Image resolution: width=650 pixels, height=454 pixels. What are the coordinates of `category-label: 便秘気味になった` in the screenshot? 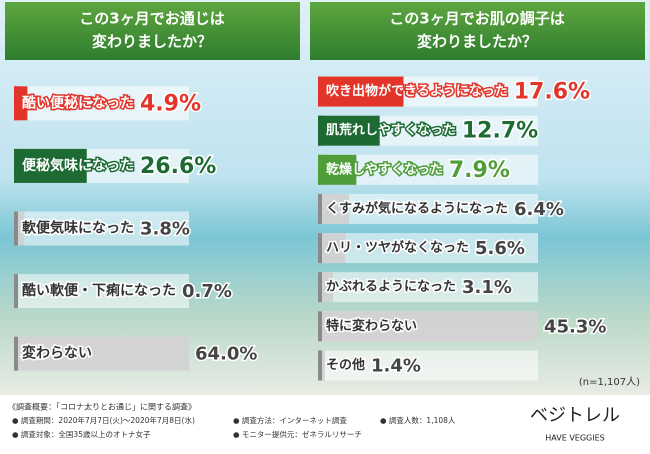 It's located at (78, 165).